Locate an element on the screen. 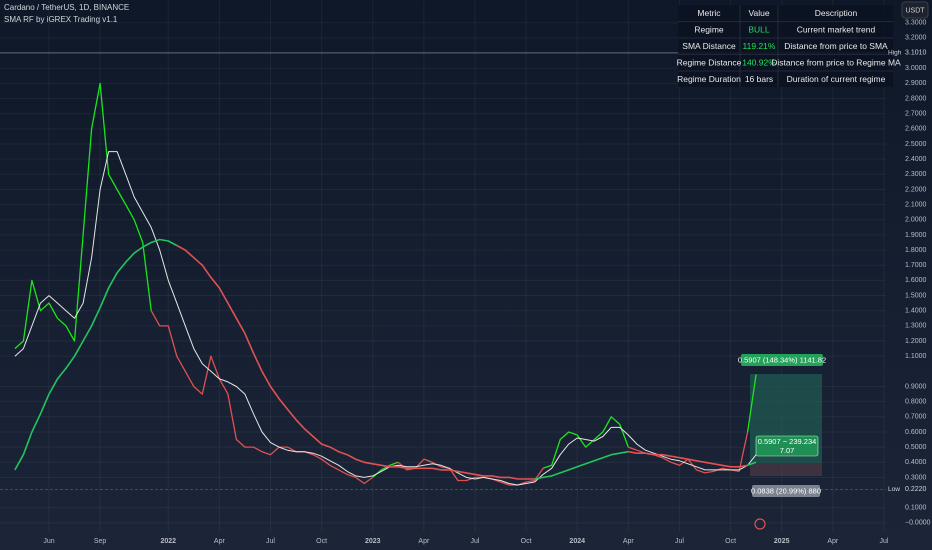 The width and height of the screenshot is (932, 550). y-tick-label: 1.7000 is located at coordinates (916, 265).